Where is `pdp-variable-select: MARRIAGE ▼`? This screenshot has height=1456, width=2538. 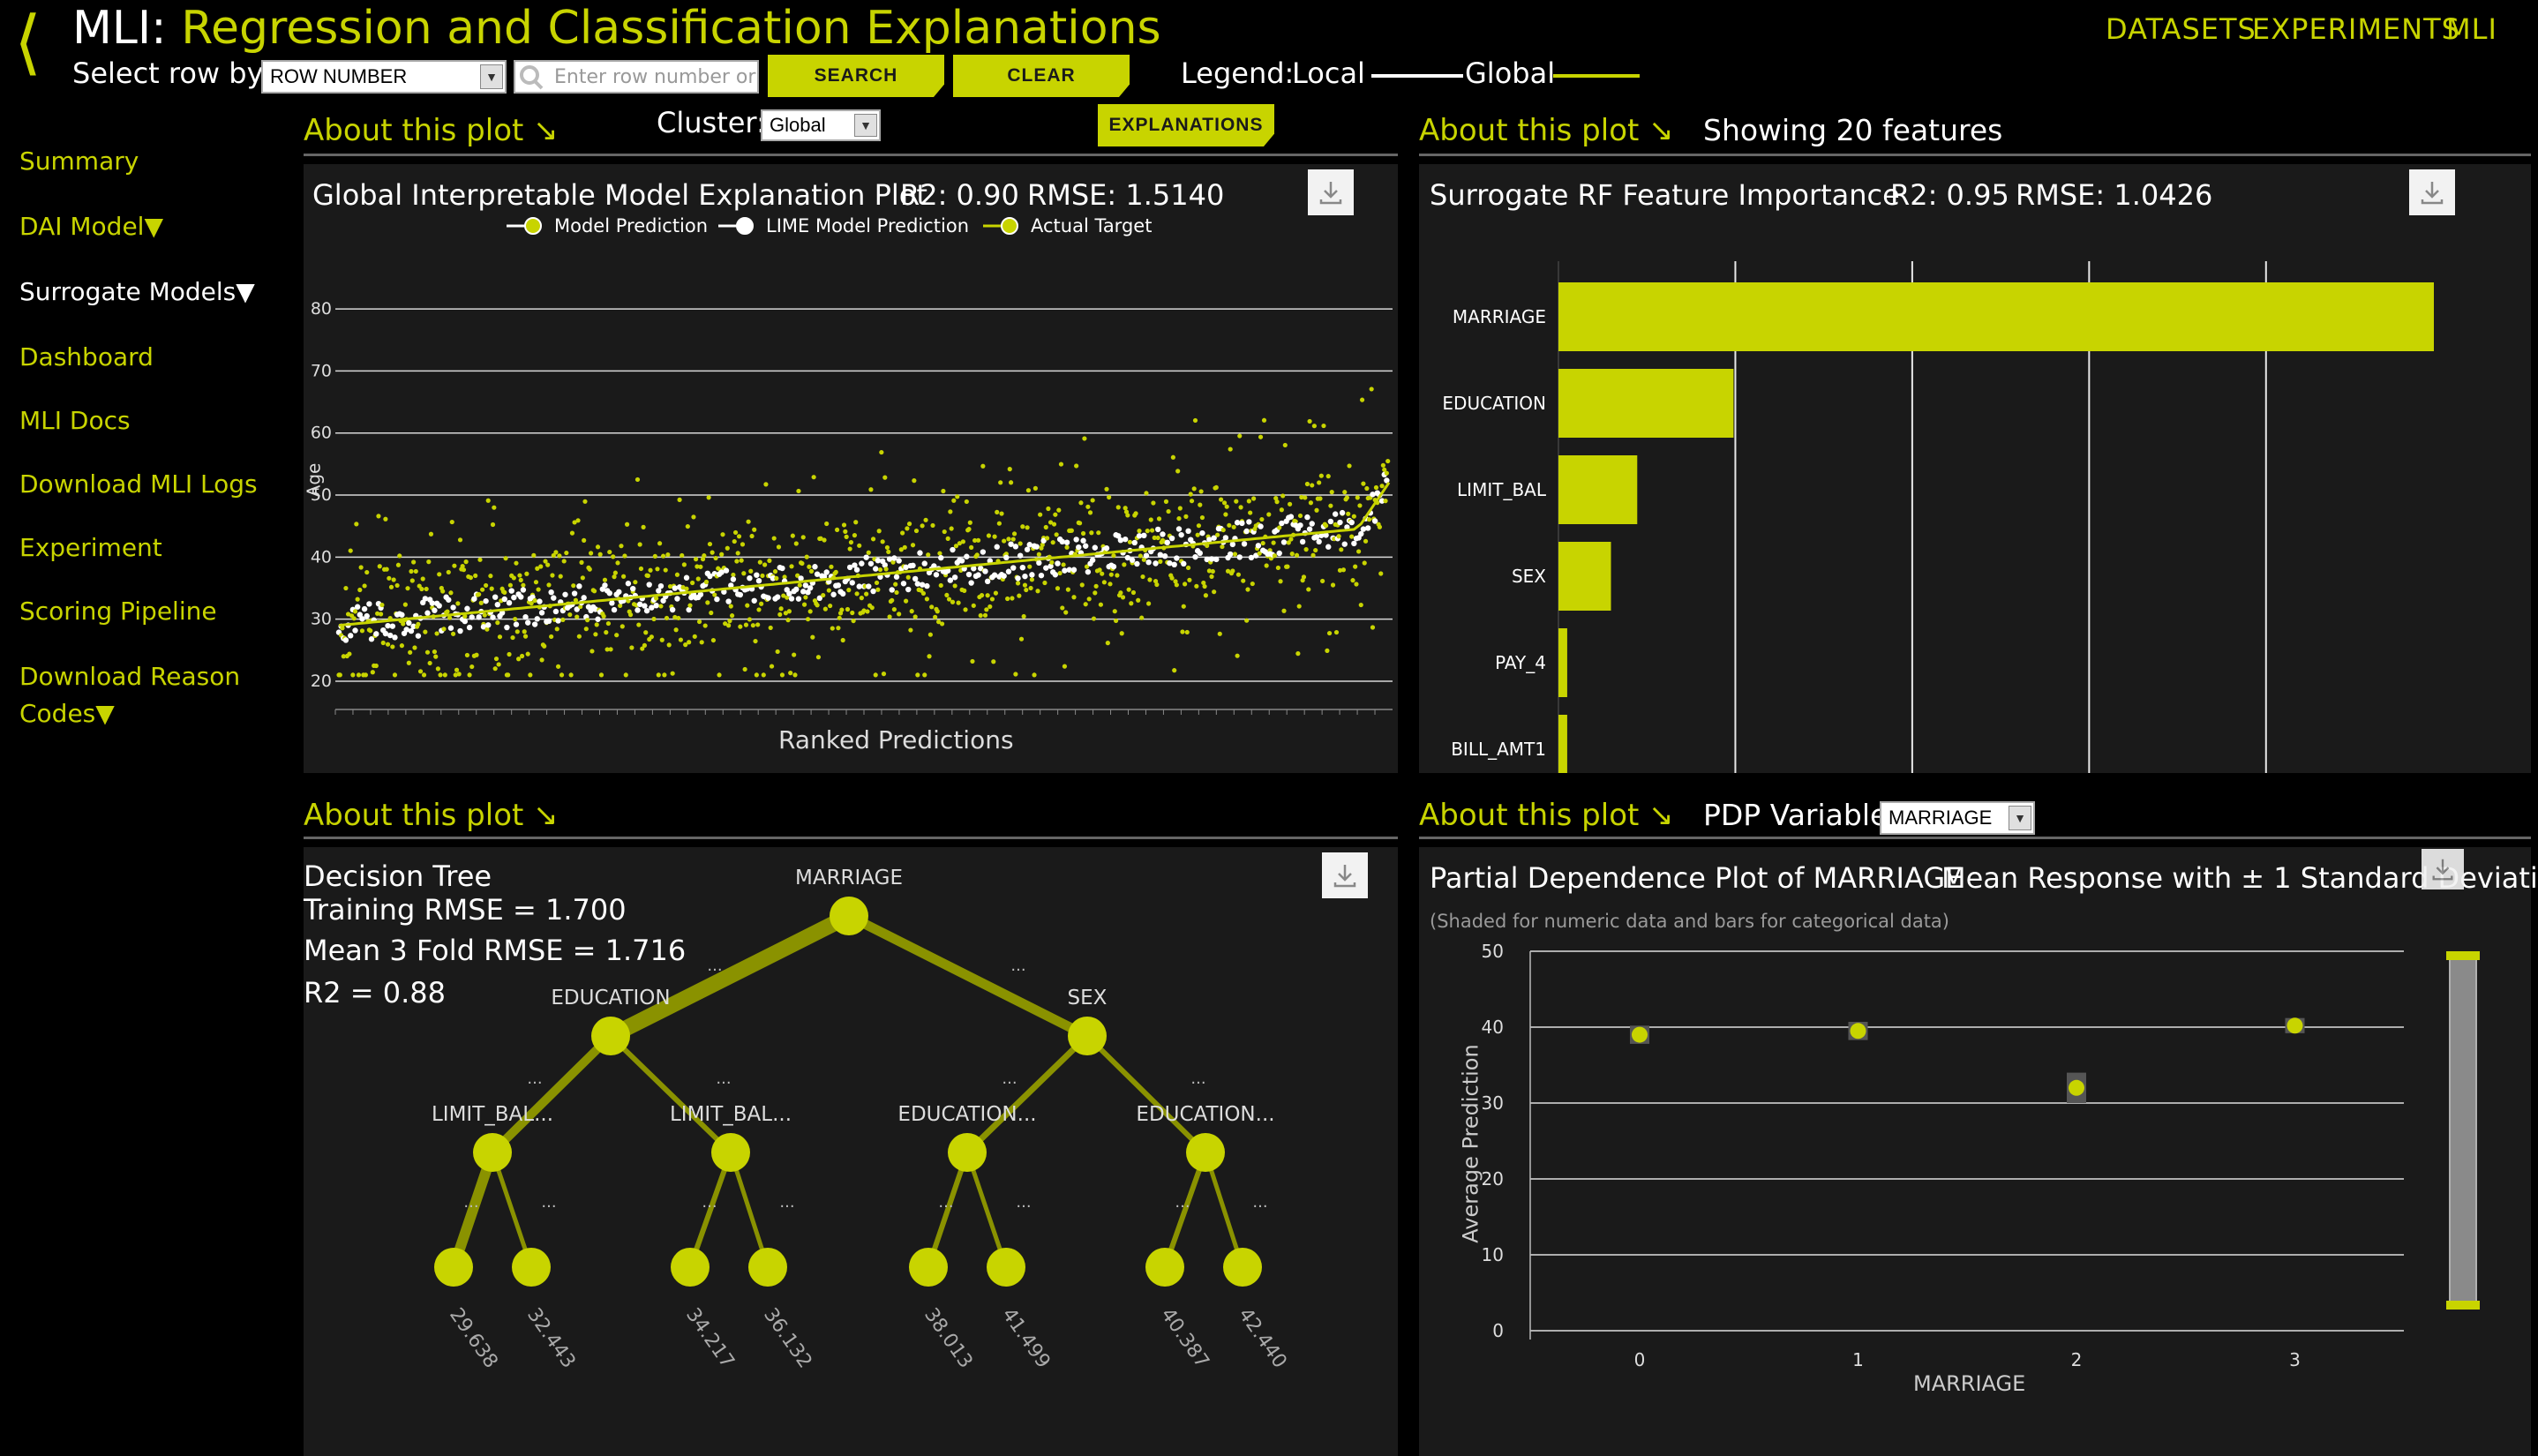 pdp-variable-select: MARRIAGE ▼ is located at coordinates (1957, 818).